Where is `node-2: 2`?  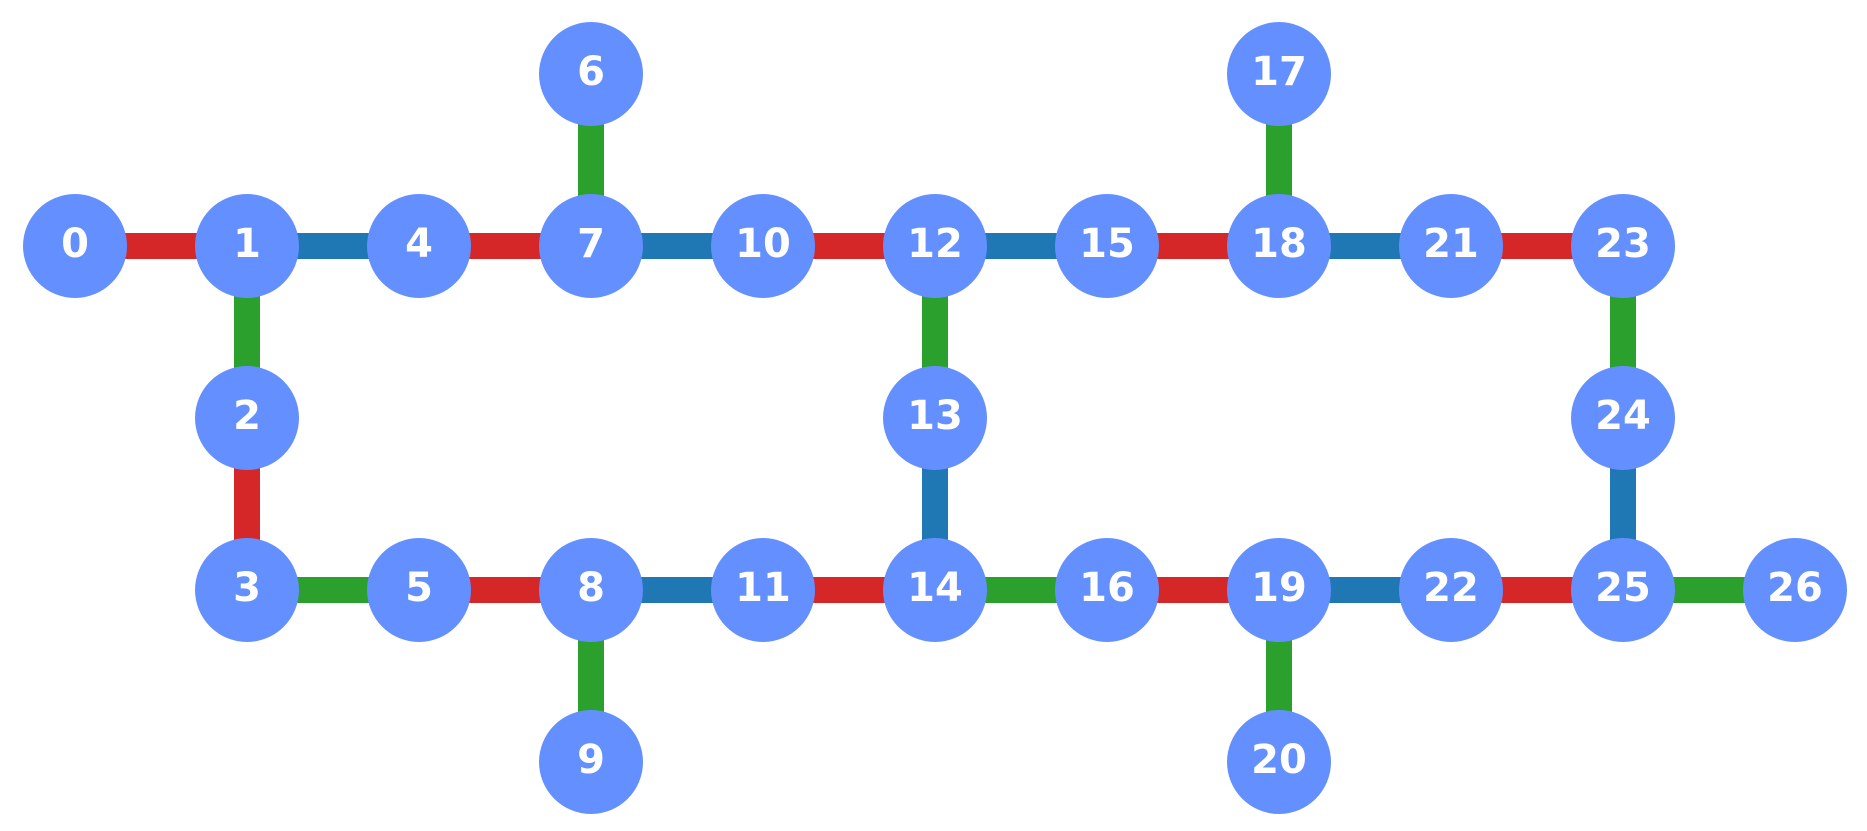
node-2: 2 is located at coordinates (247, 418).